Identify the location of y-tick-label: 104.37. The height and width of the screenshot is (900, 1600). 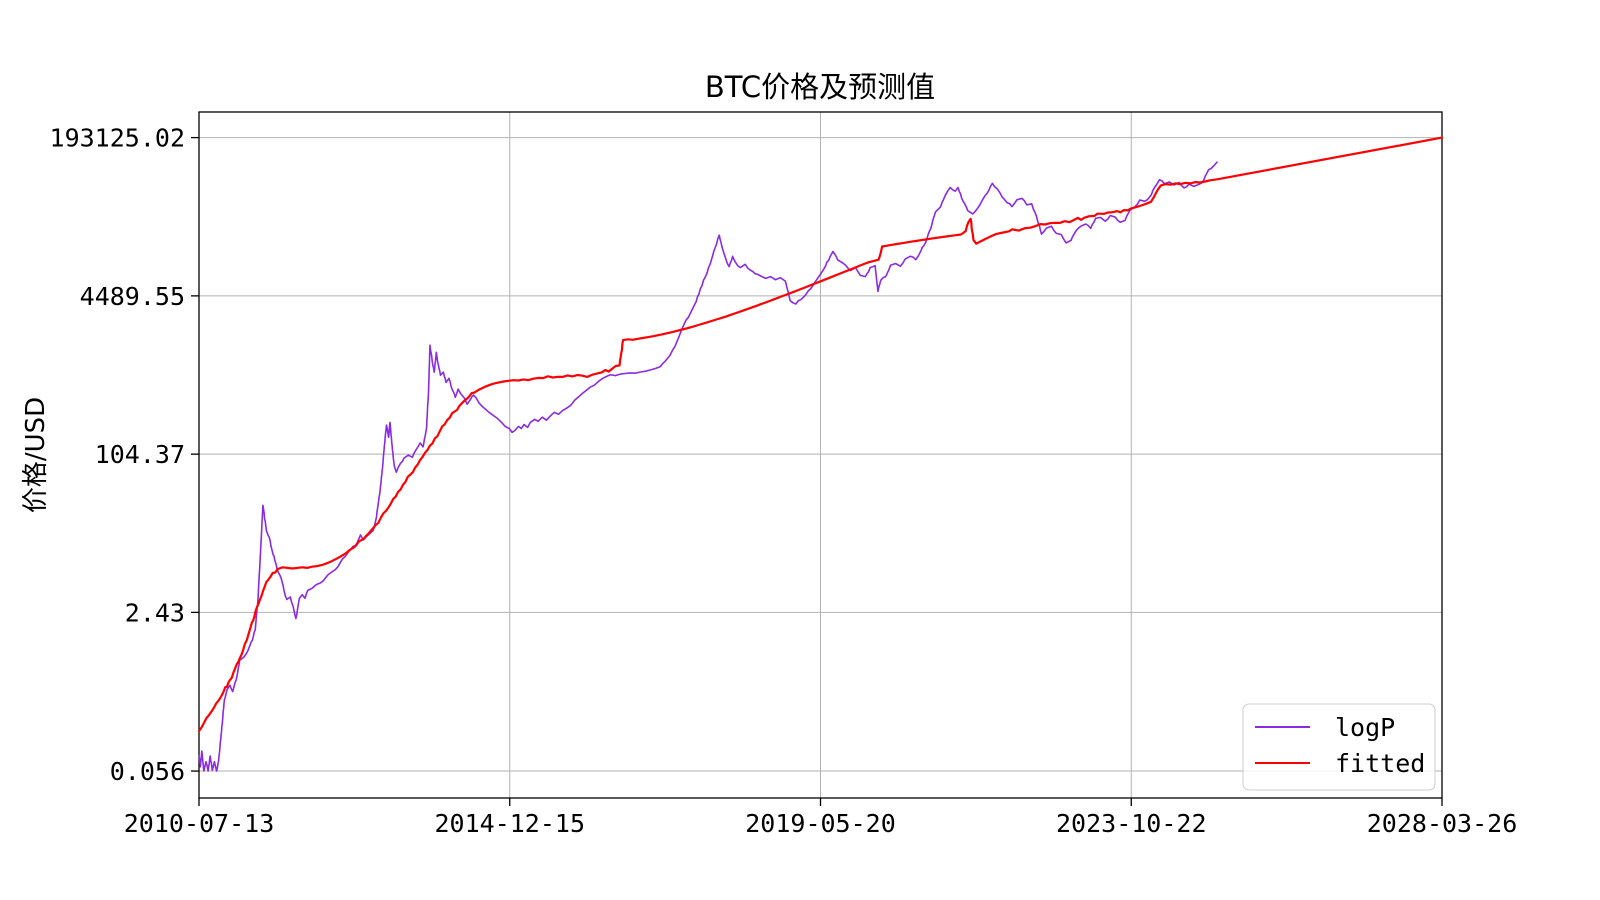
(140, 454).